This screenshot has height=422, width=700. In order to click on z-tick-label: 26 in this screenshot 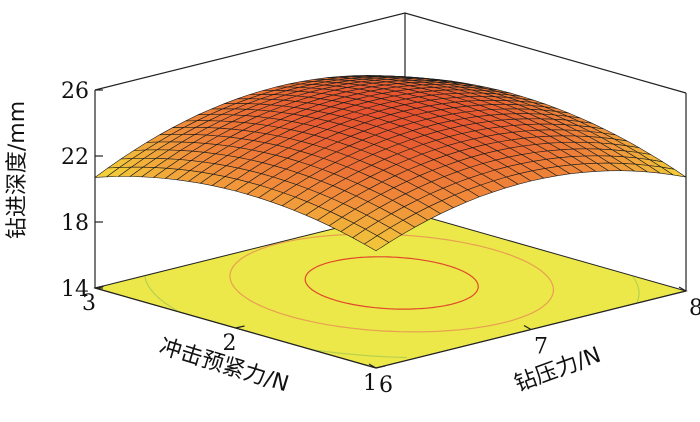, I will do `click(75, 91)`.